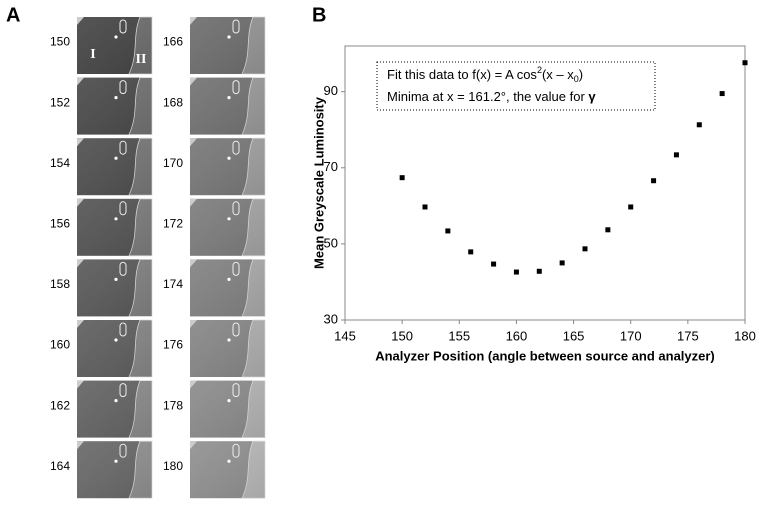 The height and width of the screenshot is (513, 762). Describe the element at coordinates (462, 74) in the screenshot. I see `annotation-text: Fit this data to f(x) = A cos` at that location.